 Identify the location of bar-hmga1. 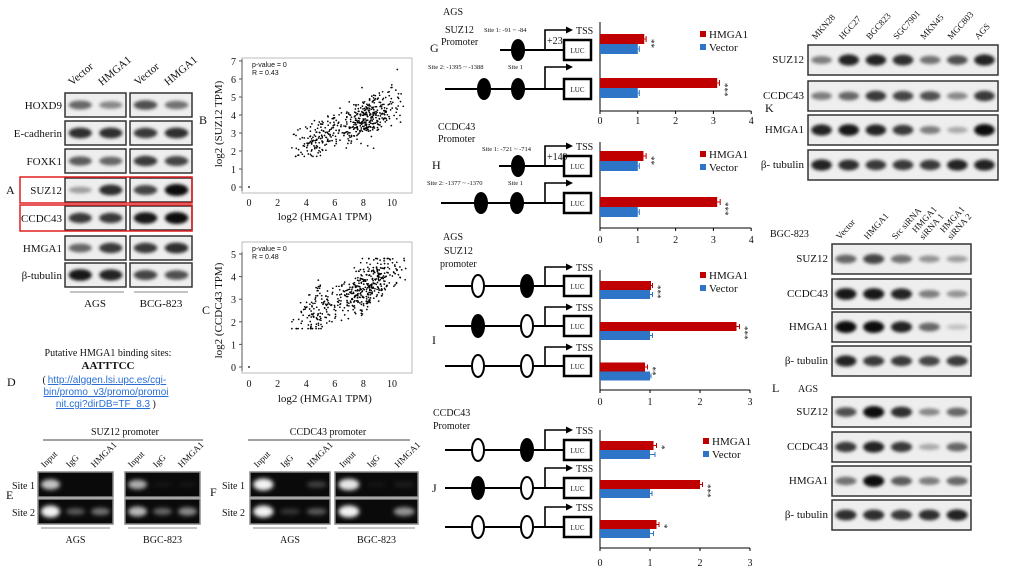
(622, 367).